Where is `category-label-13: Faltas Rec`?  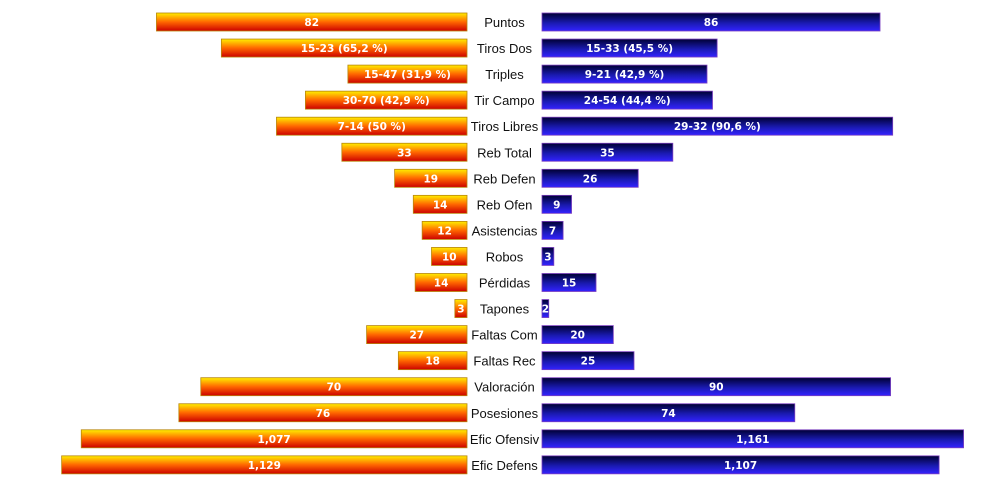
category-label-13: Faltas Rec is located at coordinates (504, 361).